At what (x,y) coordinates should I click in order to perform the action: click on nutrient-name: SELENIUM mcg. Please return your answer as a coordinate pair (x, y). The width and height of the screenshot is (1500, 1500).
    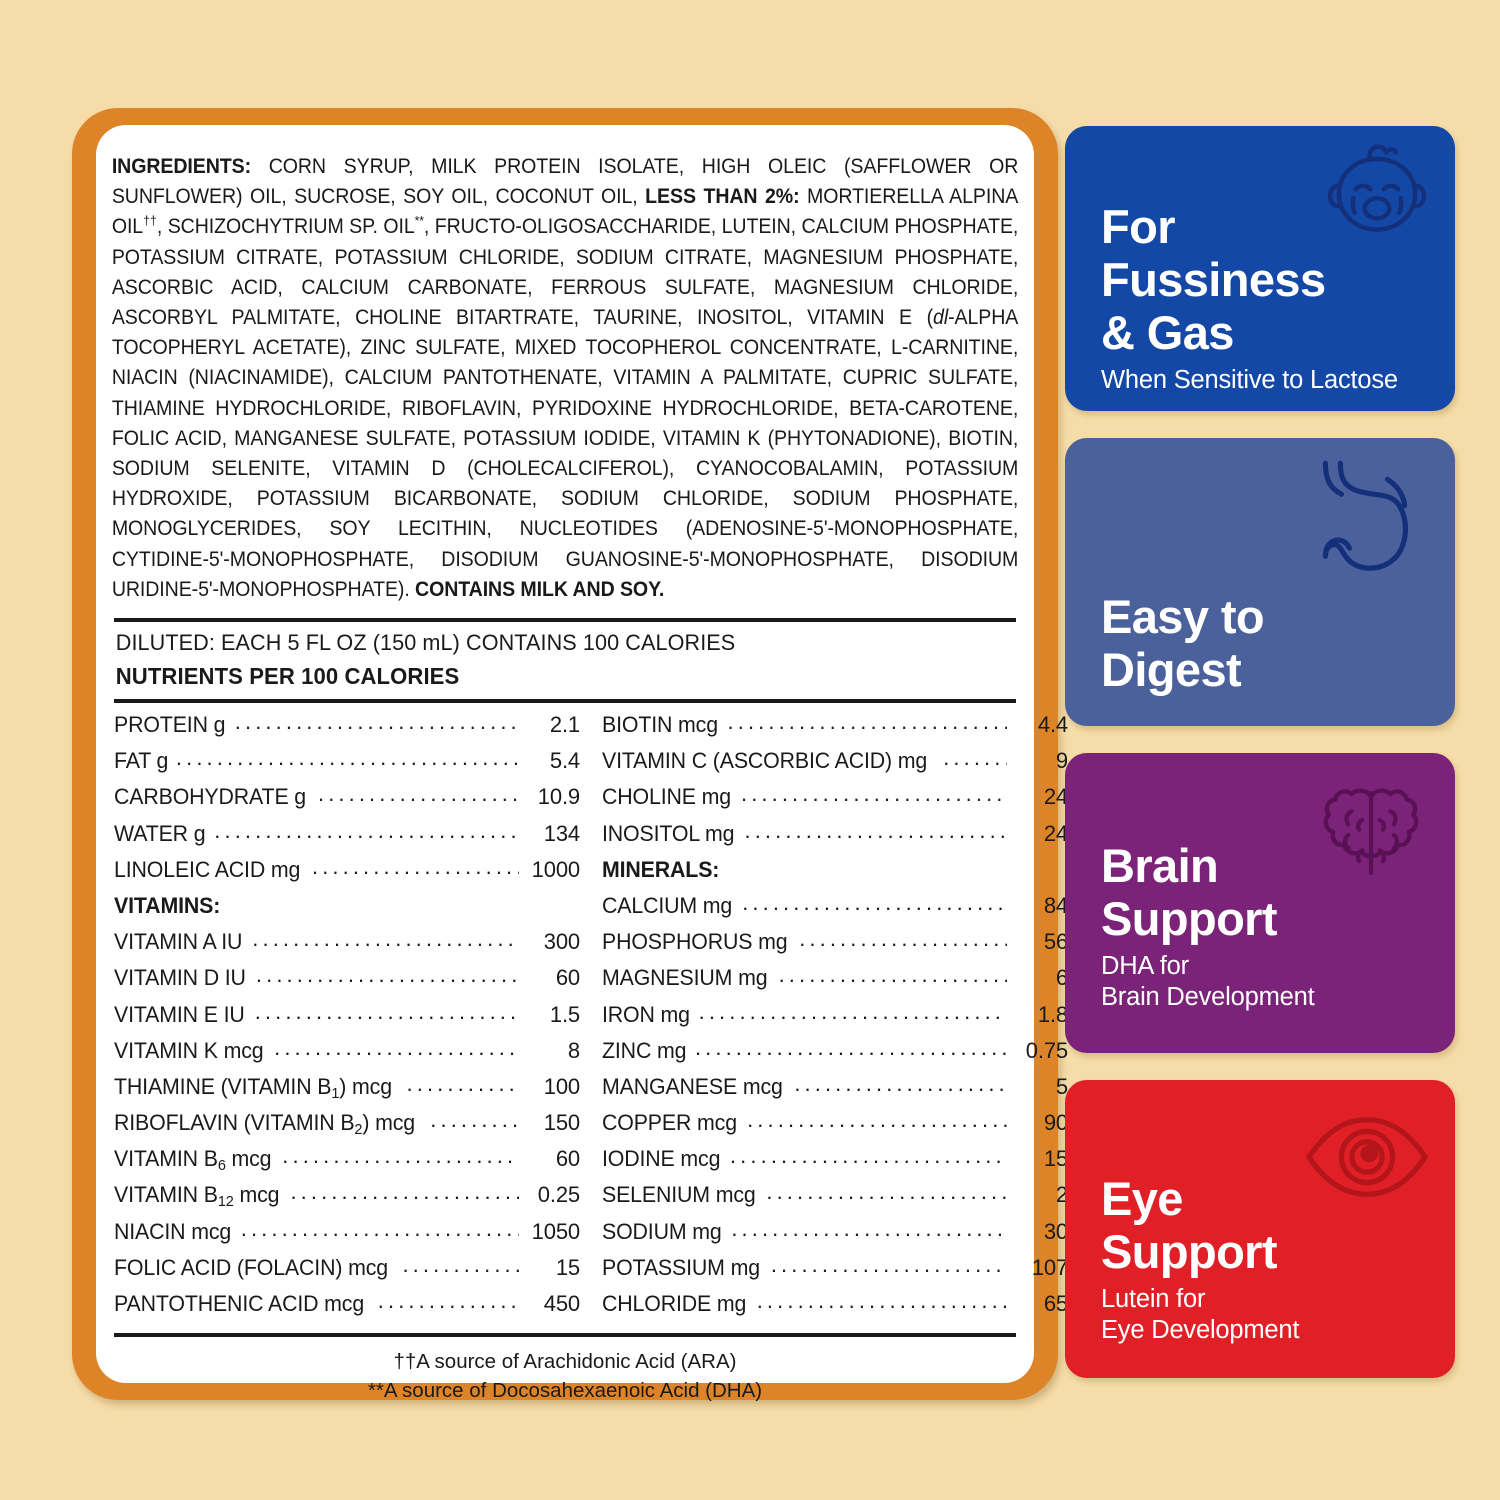
    Looking at the image, I should click on (679, 1195).